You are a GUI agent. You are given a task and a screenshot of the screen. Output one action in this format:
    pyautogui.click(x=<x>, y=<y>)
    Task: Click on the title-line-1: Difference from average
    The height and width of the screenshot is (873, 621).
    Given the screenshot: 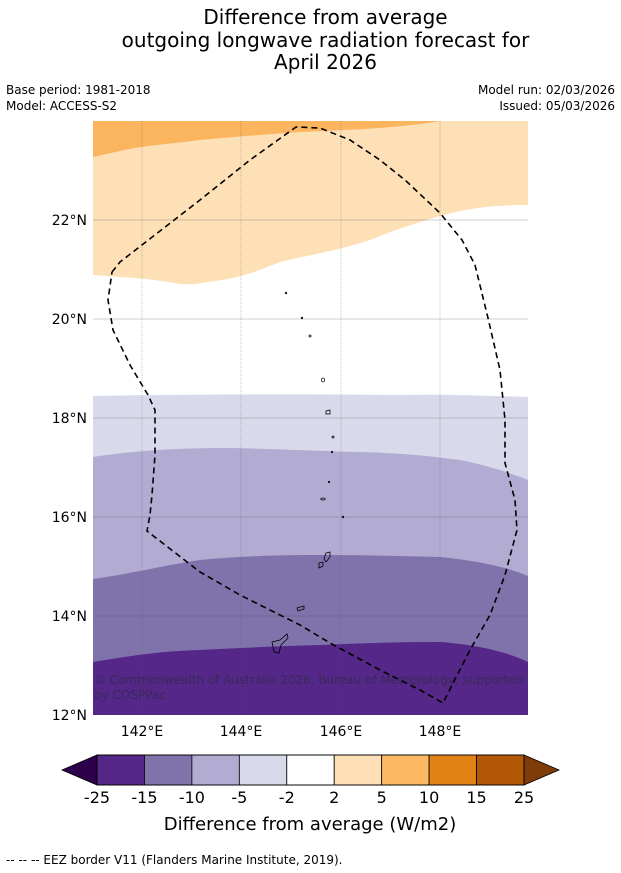 What is the action you would take?
    pyautogui.click(x=325, y=17)
    